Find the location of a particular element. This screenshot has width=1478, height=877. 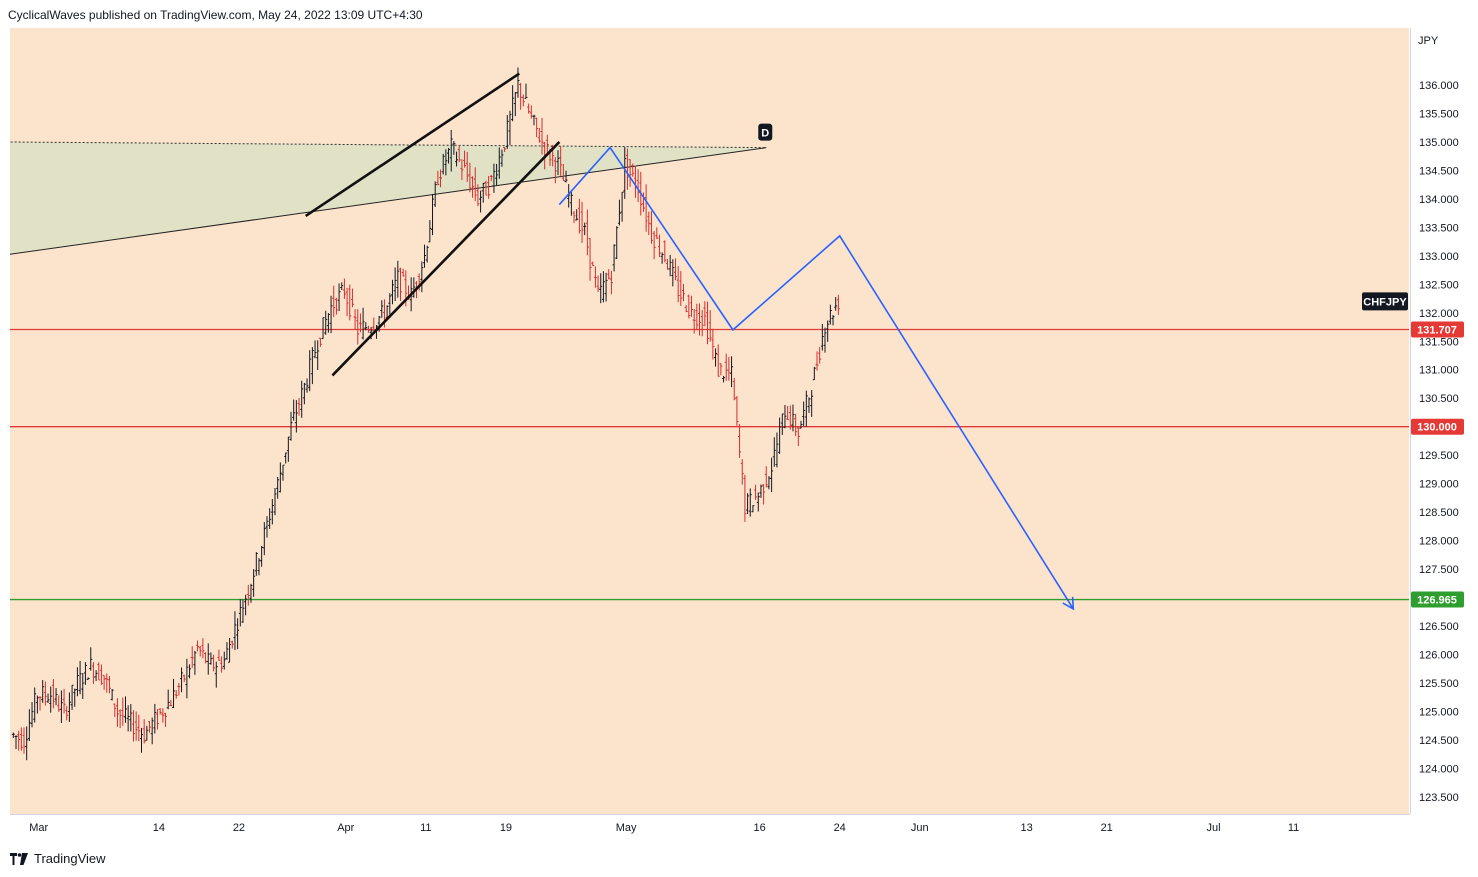

footer: TradingView is located at coordinates (58, 858).